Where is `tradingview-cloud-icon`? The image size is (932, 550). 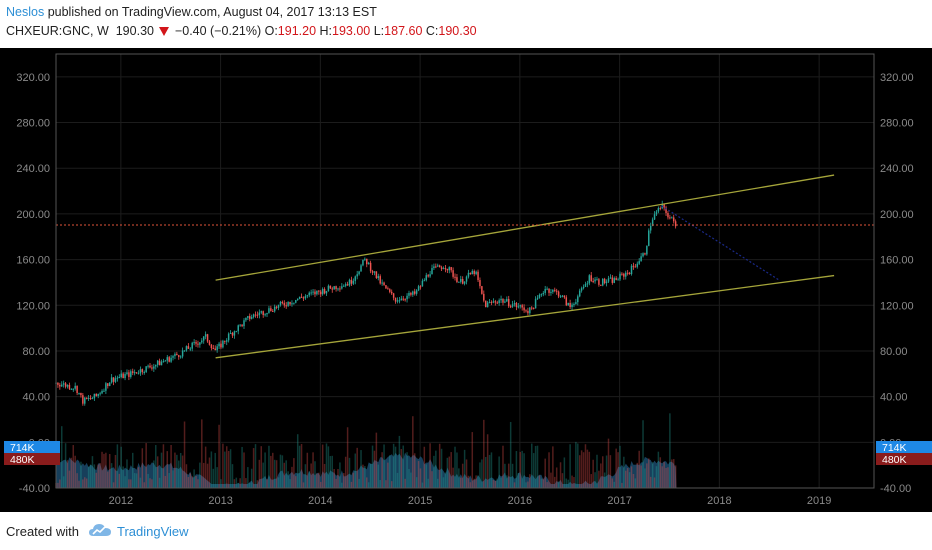
tradingview-cloud-icon is located at coordinates (100, 530).